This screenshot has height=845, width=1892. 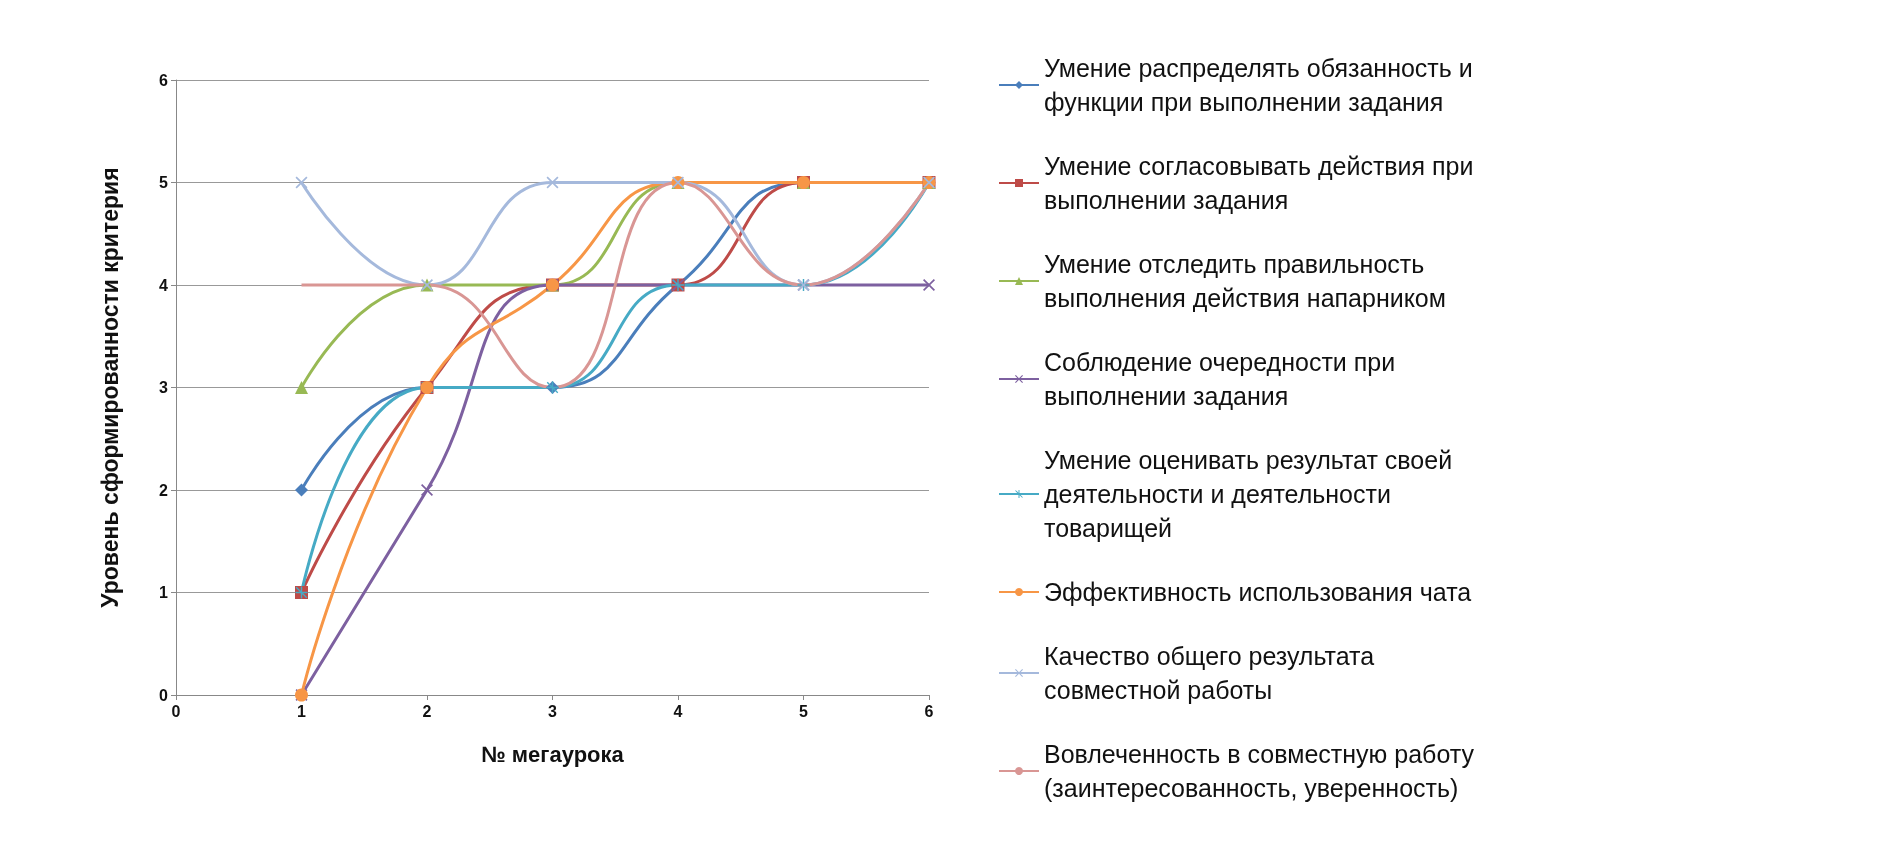 What do you see at coordinates (427, 711) in the screenshot?
I see `x-tick-label: 2` at bounding box center [427, 711].